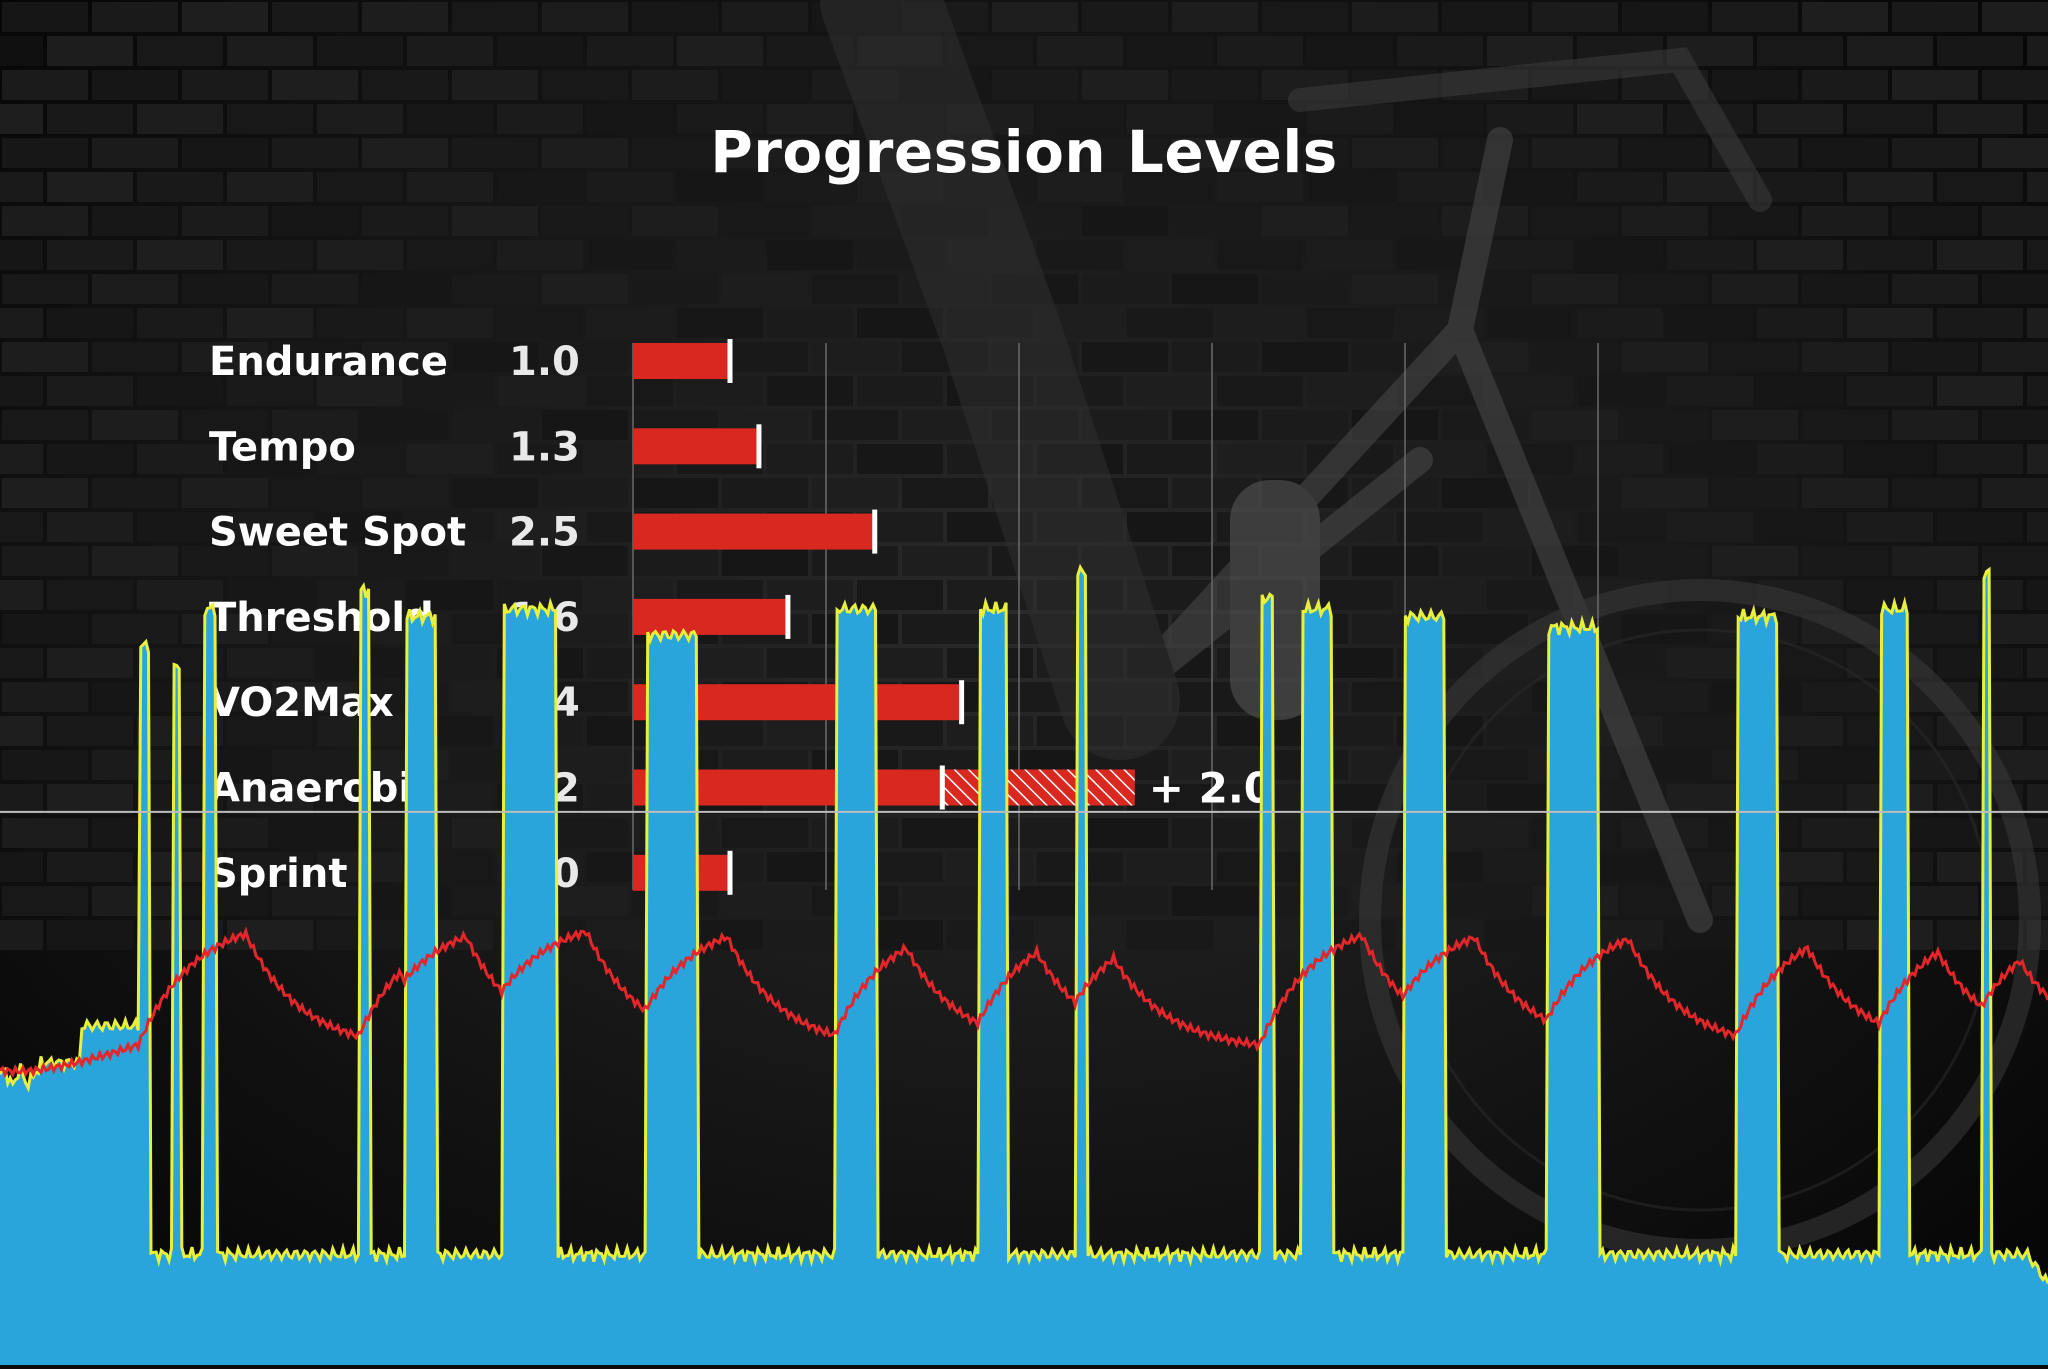  Describe the element at coordinates (337, 533) in the screenshot. I see `category-label: Sweet Spot` at that location.